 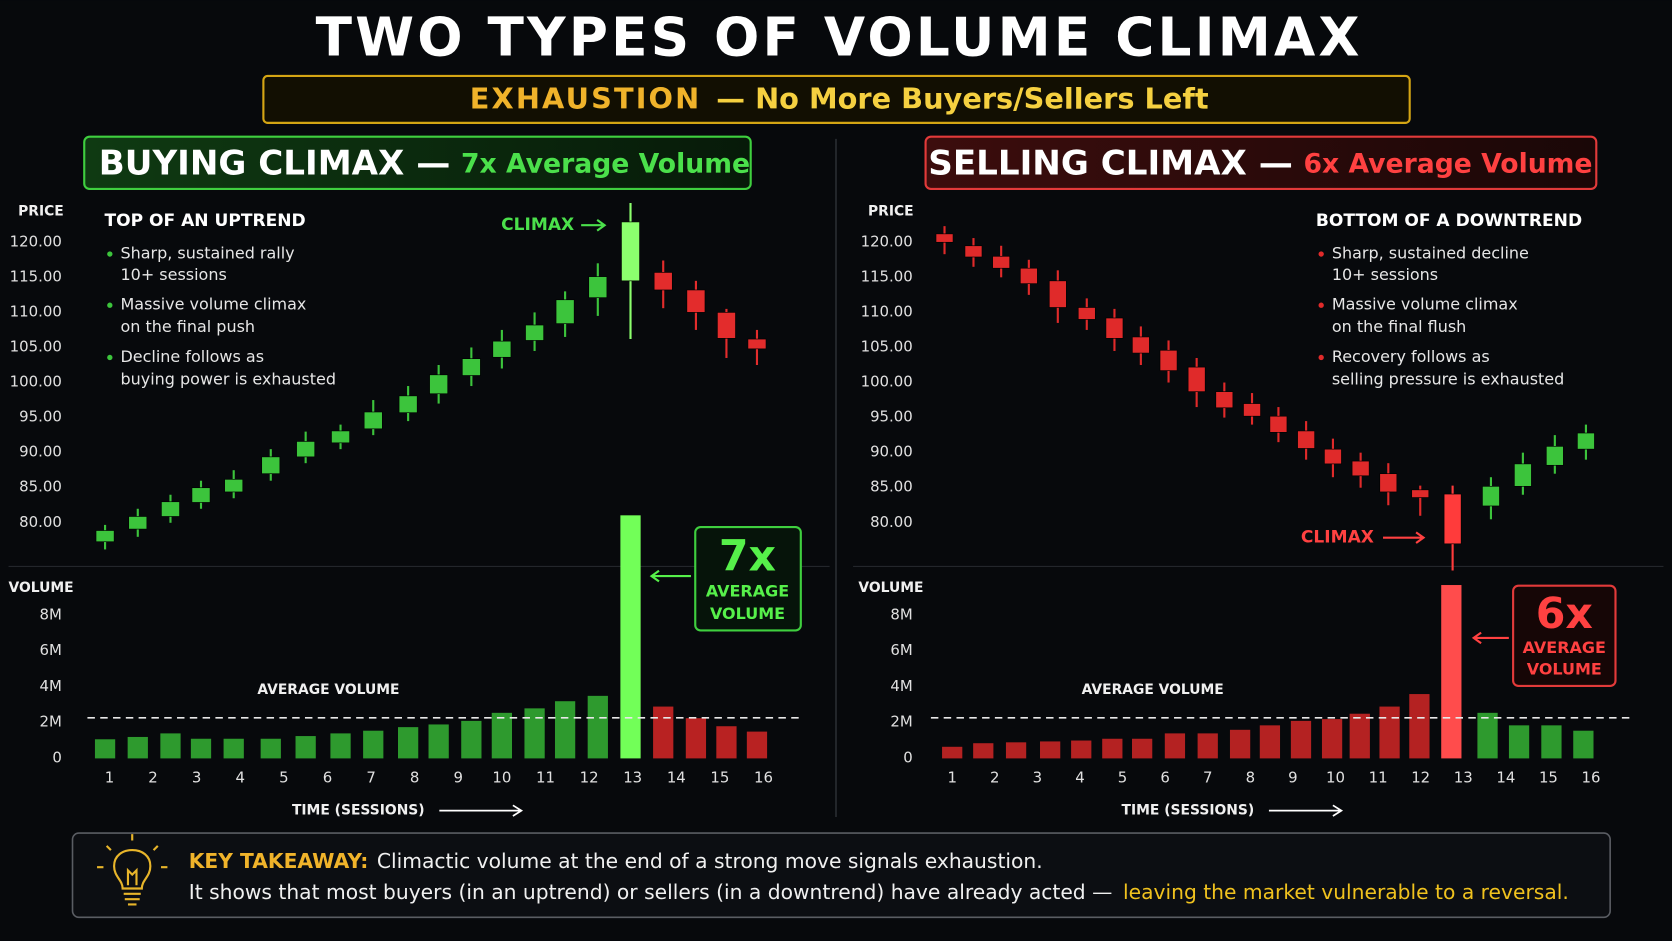 What do you see at coordinates (275, 163) in the screenshot?
I see `panel-title-main: BUYING CLIMAX —` at bounding box center [275, 163].